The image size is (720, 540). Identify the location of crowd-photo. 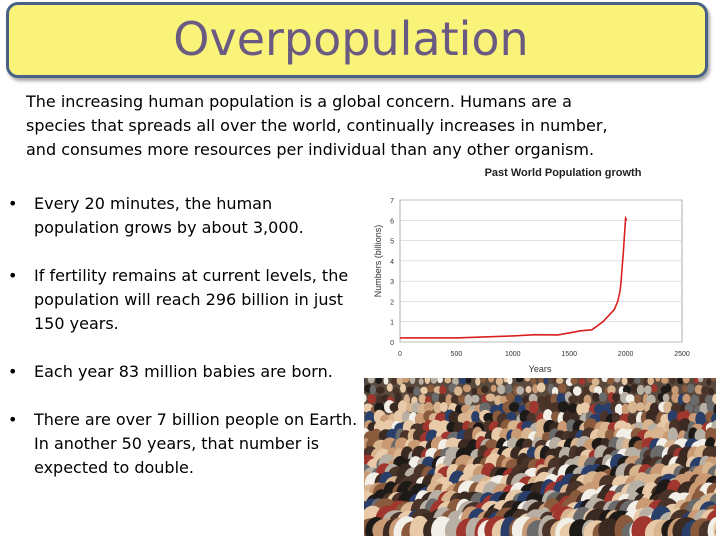
(540, 457).